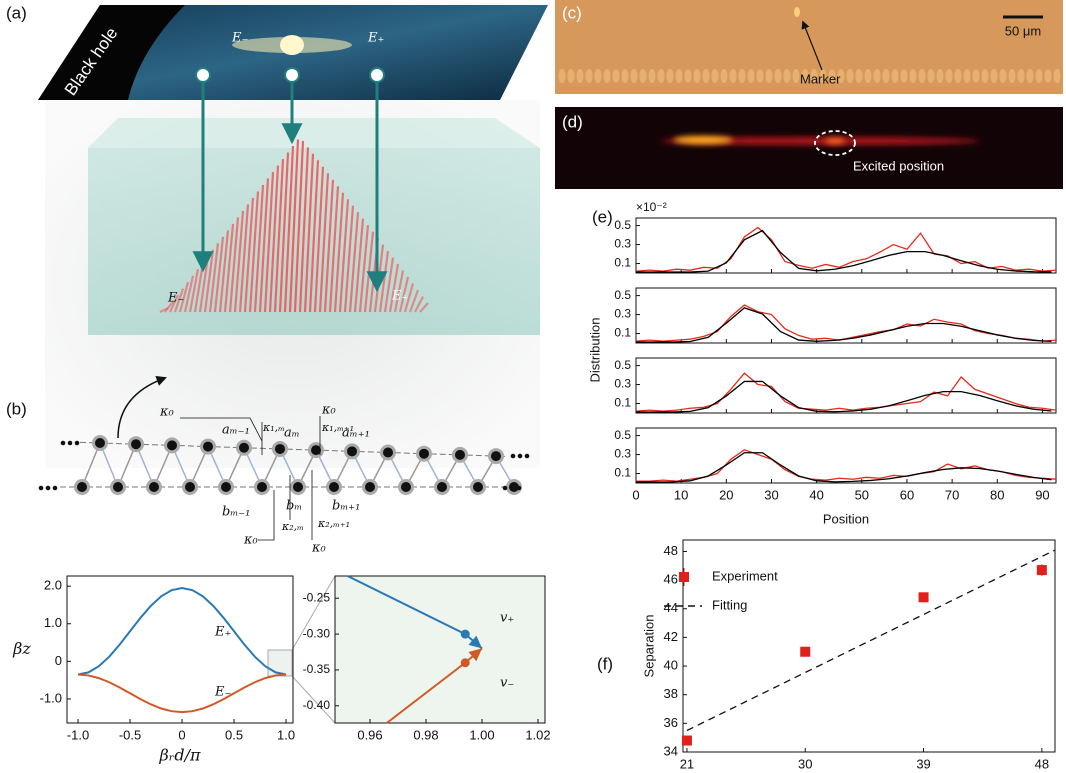 The height and width of the screenshot is (773, 1066). I want to click on arrow, so click(812, 45).